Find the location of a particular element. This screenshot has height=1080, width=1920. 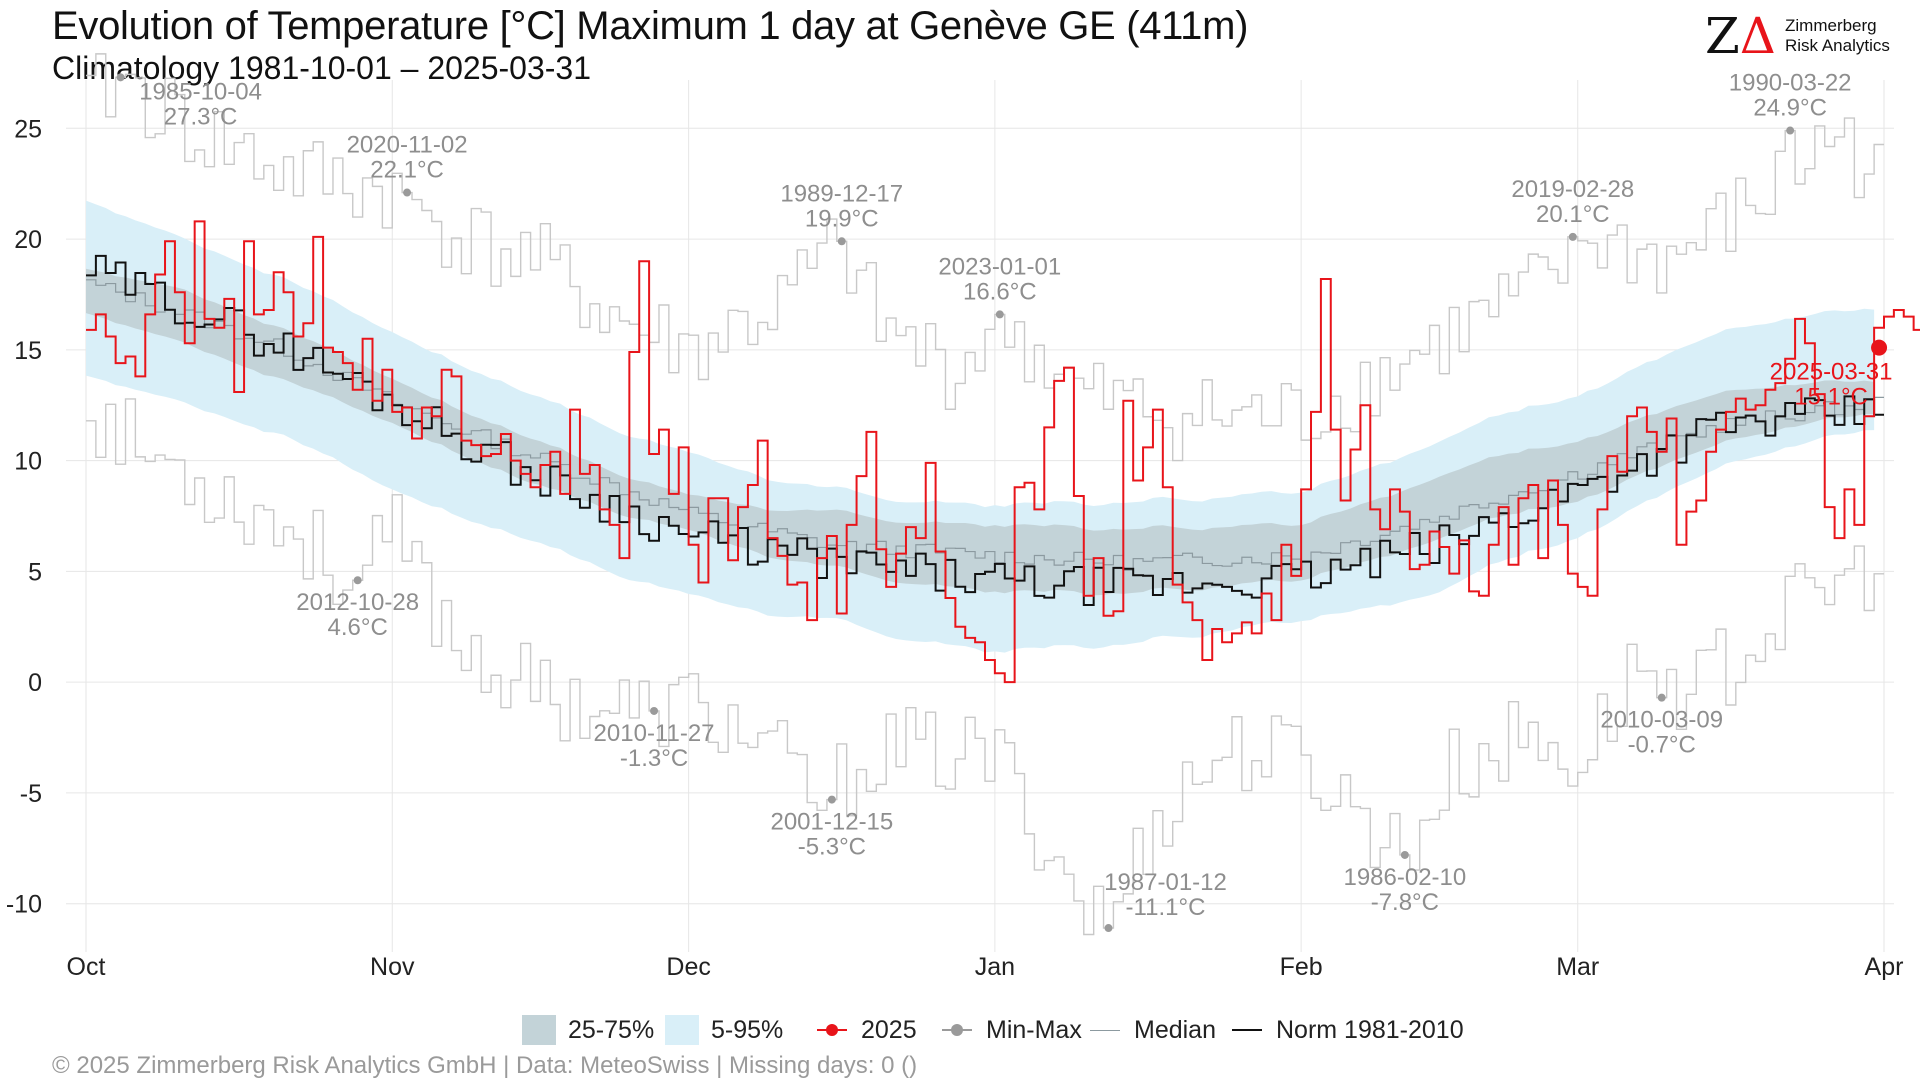

logo-line2: Risk Analytics is located at coordinates (1837, 45).